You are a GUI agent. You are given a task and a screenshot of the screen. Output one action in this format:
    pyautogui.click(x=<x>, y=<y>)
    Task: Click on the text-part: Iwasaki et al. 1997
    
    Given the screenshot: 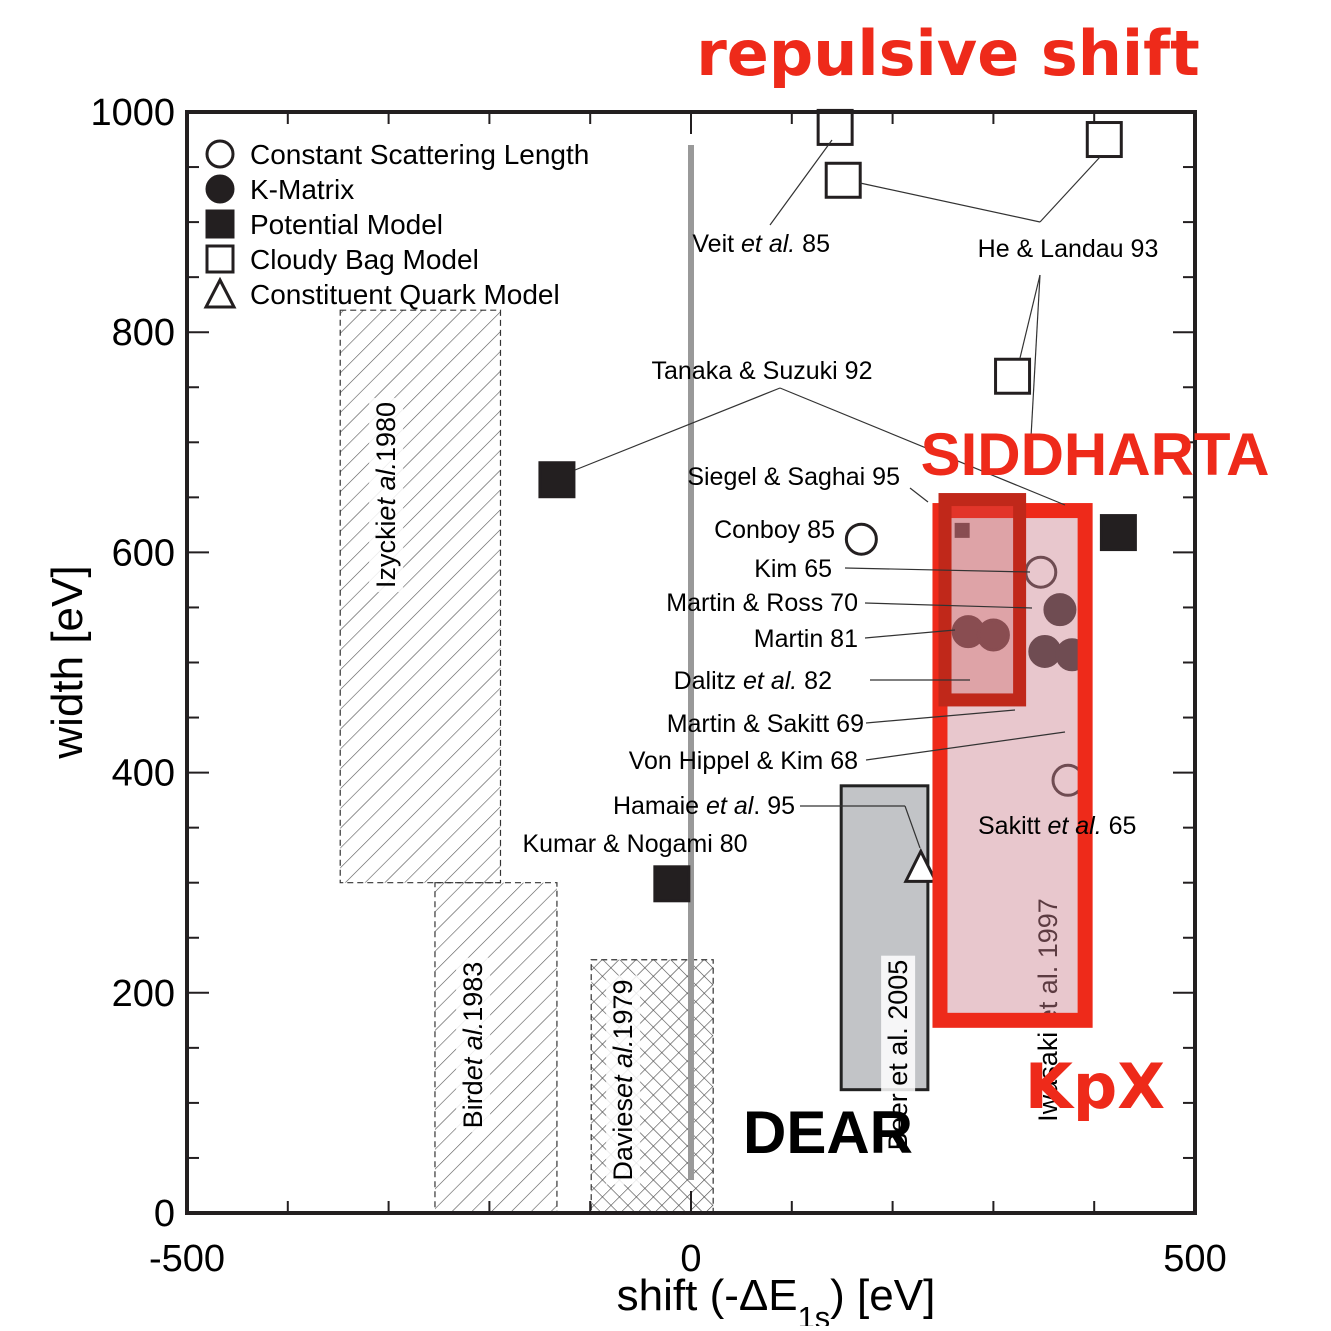 What is the action you would take?
    pyautogui.click(x=1048, y=1010)
    